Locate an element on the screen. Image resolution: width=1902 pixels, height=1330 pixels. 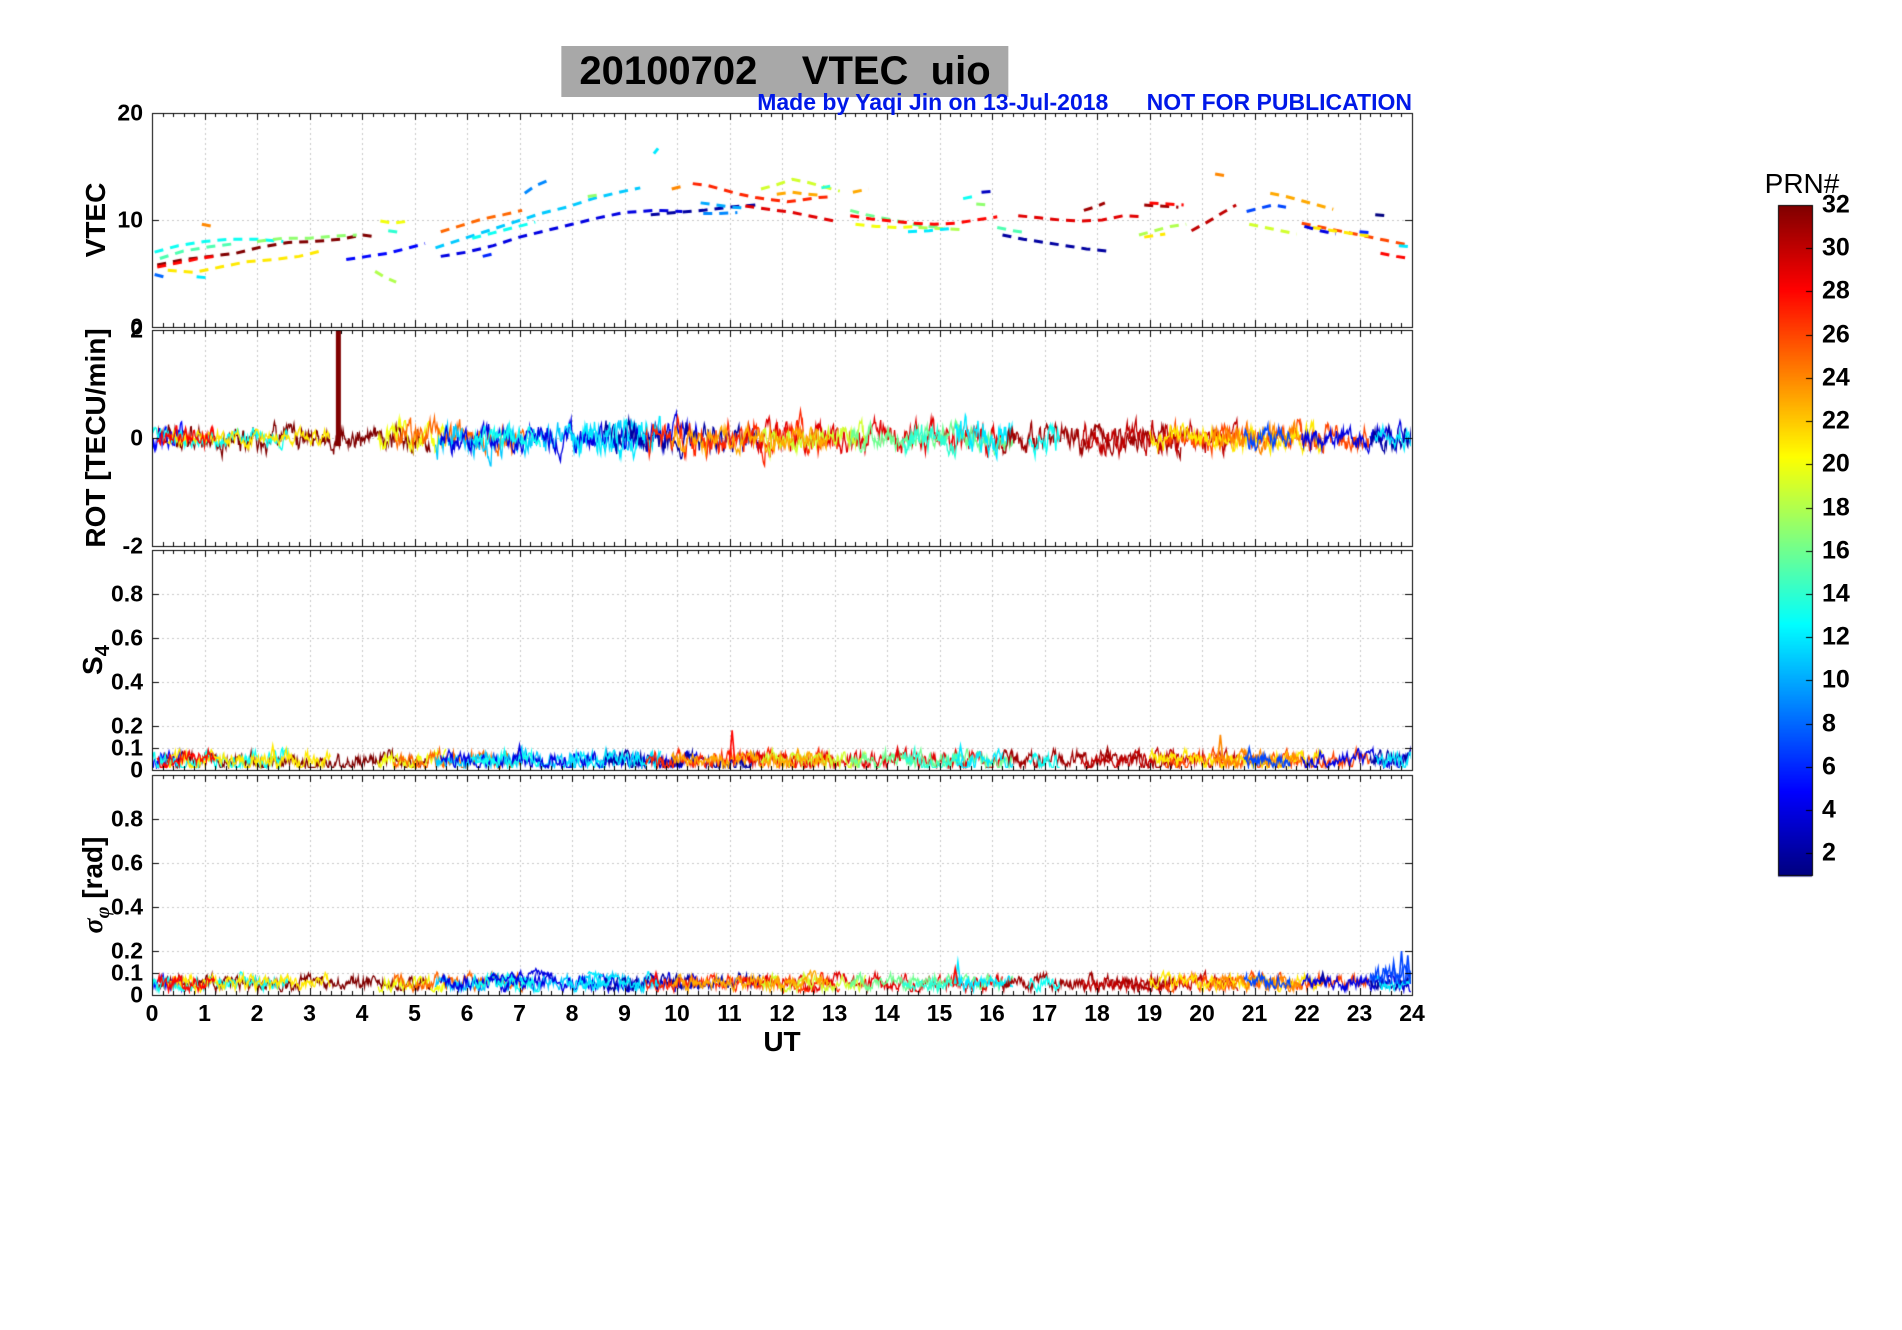
x-tick-label: 13 is located at coordinates (834, 1013).